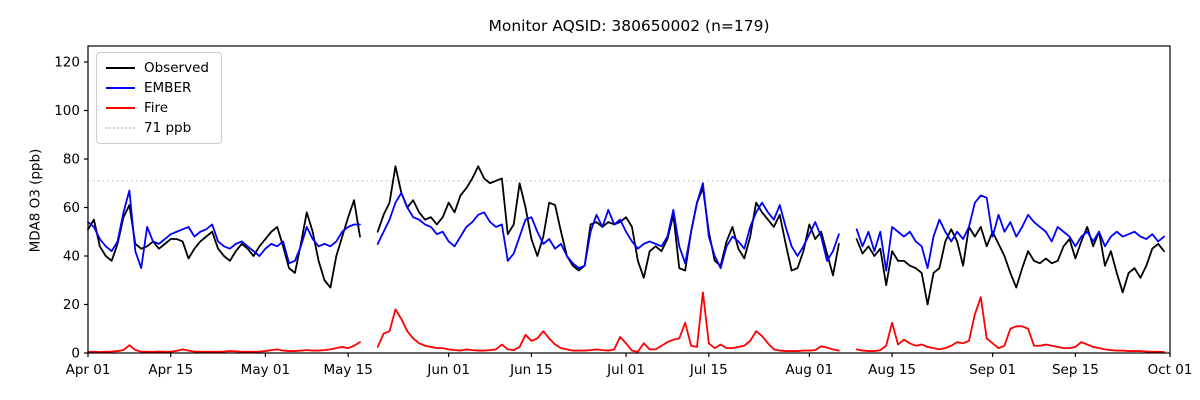  I want to click on y-axis: 0 20 40 60 80 100 120, so click(71, 208).